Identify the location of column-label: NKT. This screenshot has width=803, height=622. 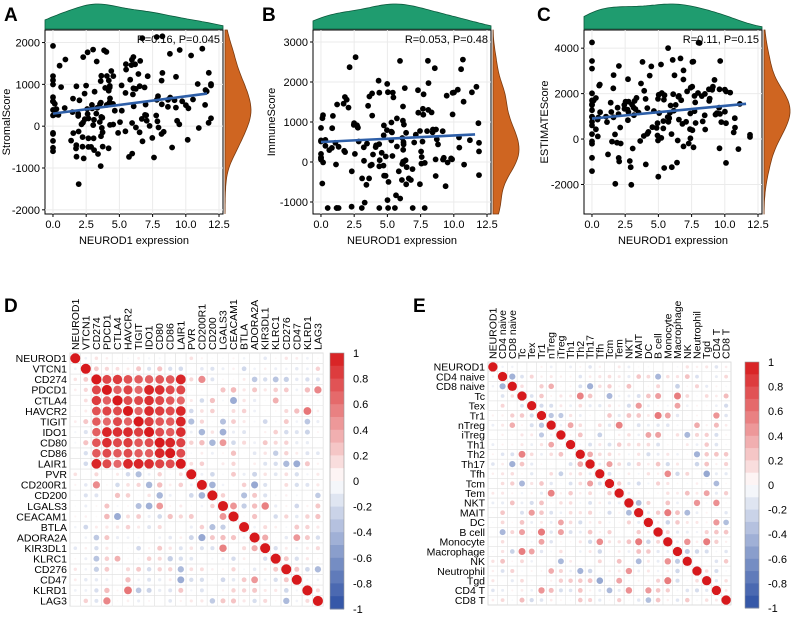
(629, 348).